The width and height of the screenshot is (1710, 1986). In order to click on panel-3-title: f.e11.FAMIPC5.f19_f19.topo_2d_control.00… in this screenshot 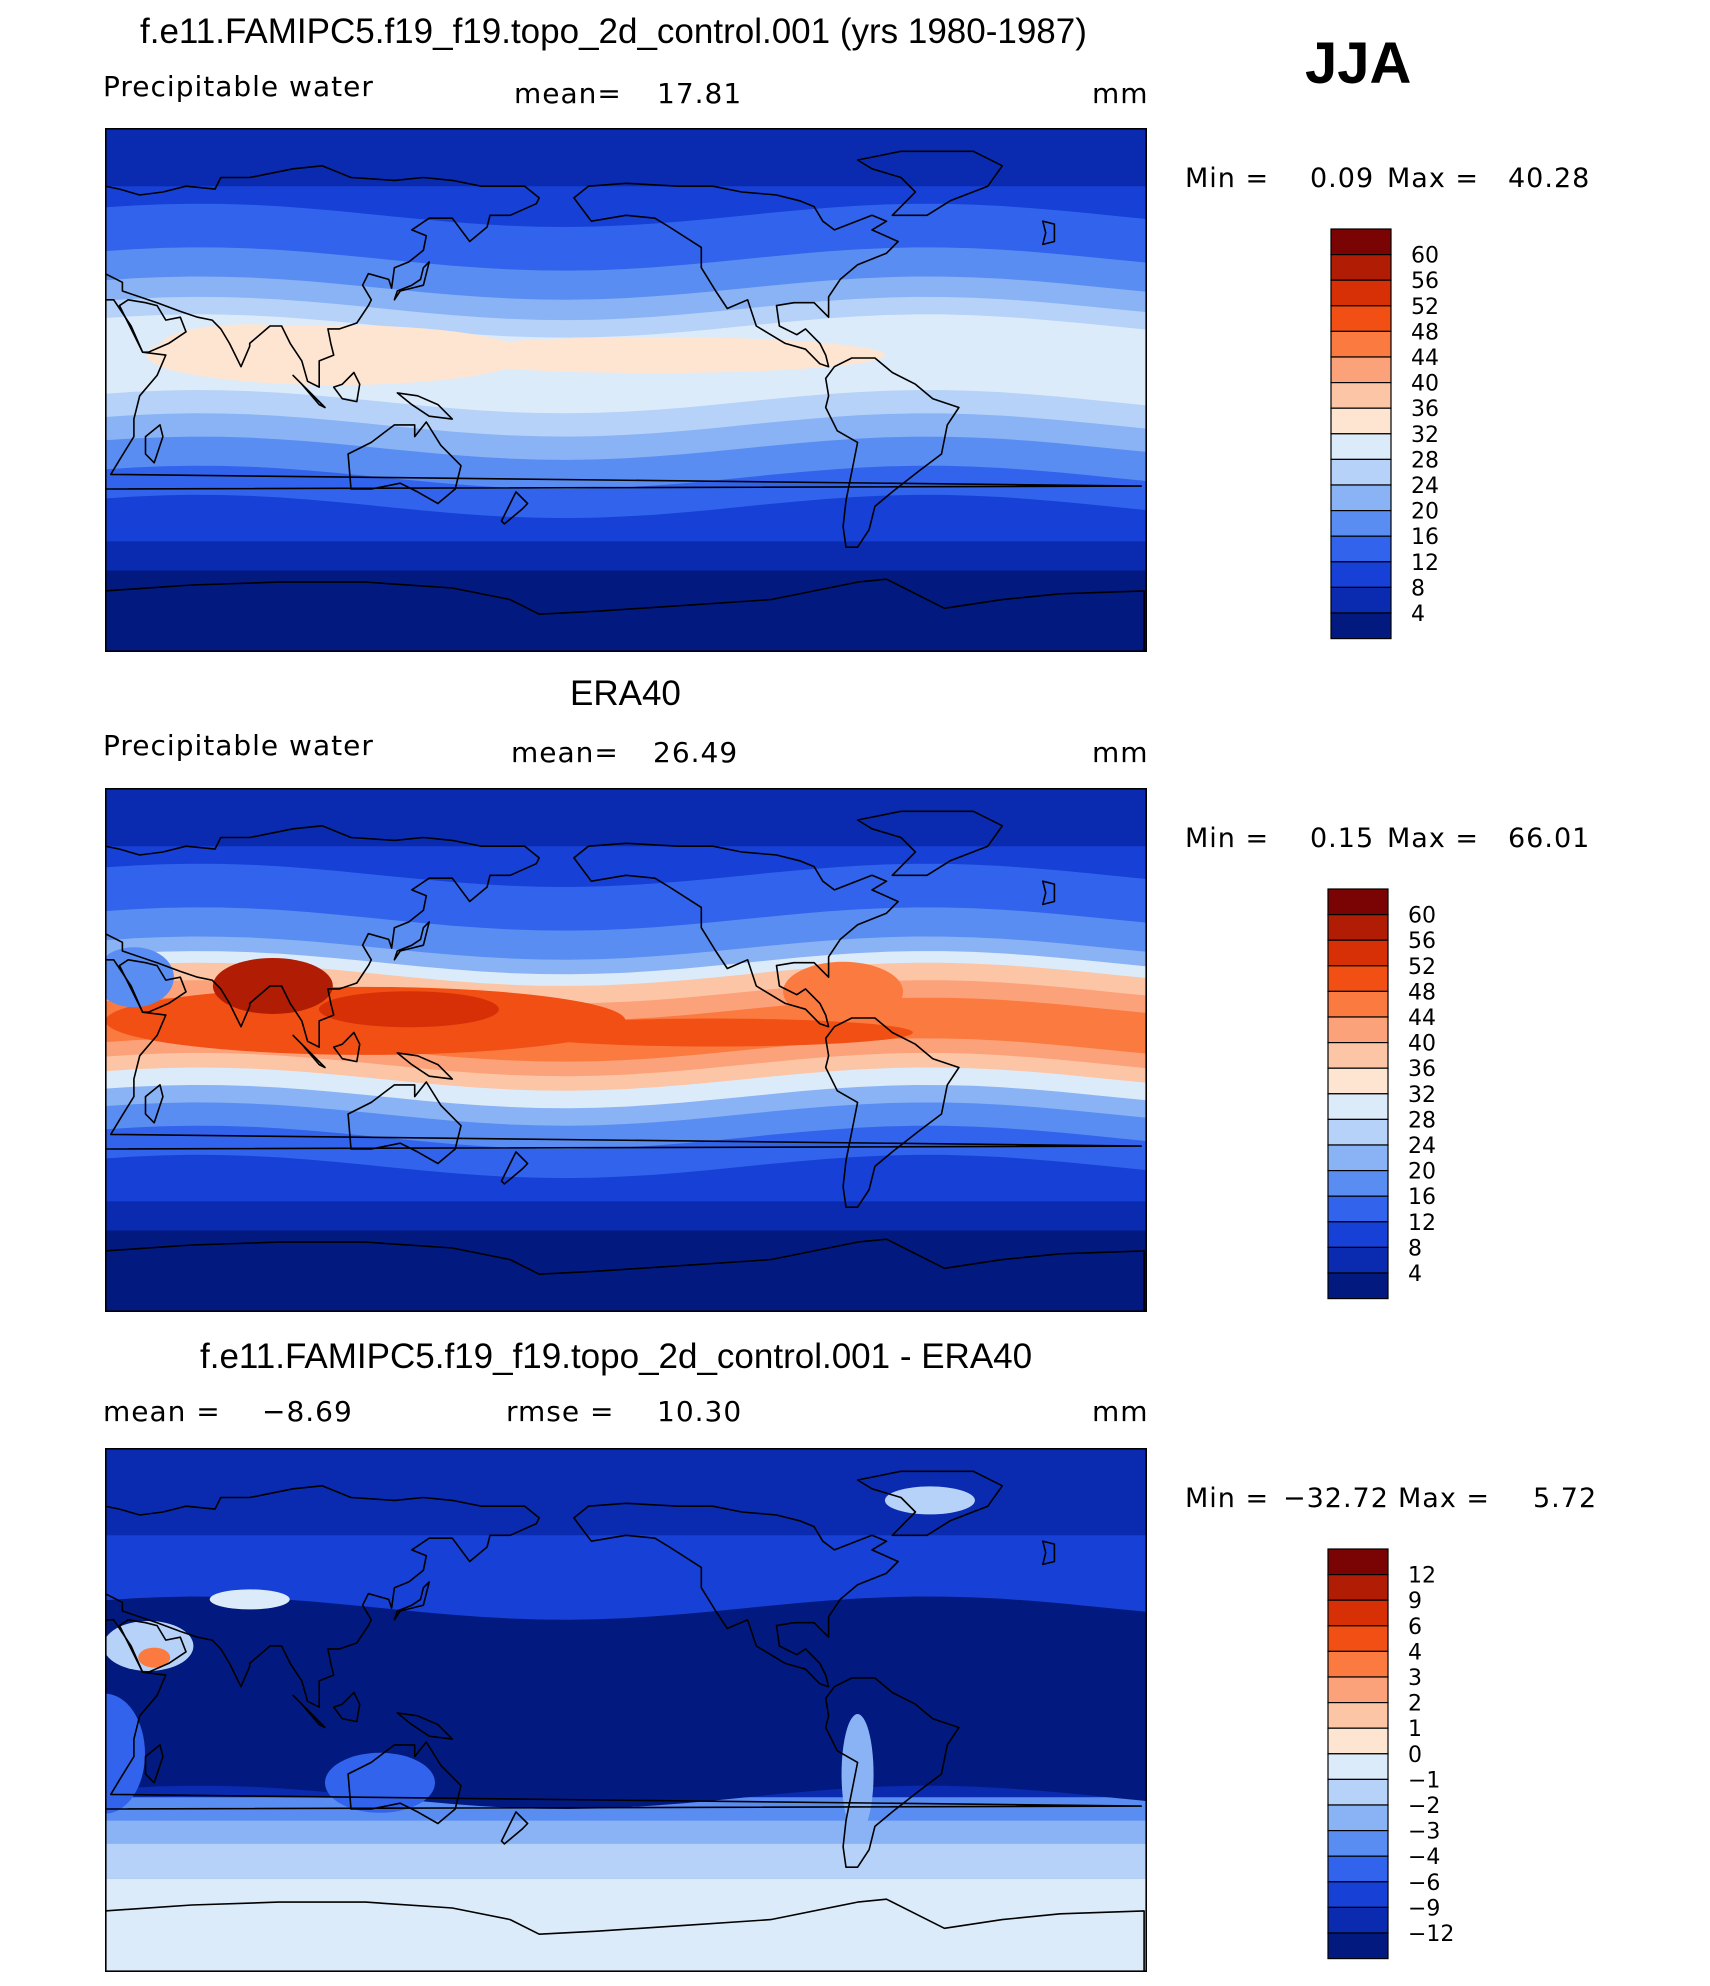, I will do `click(616, 1356)`.